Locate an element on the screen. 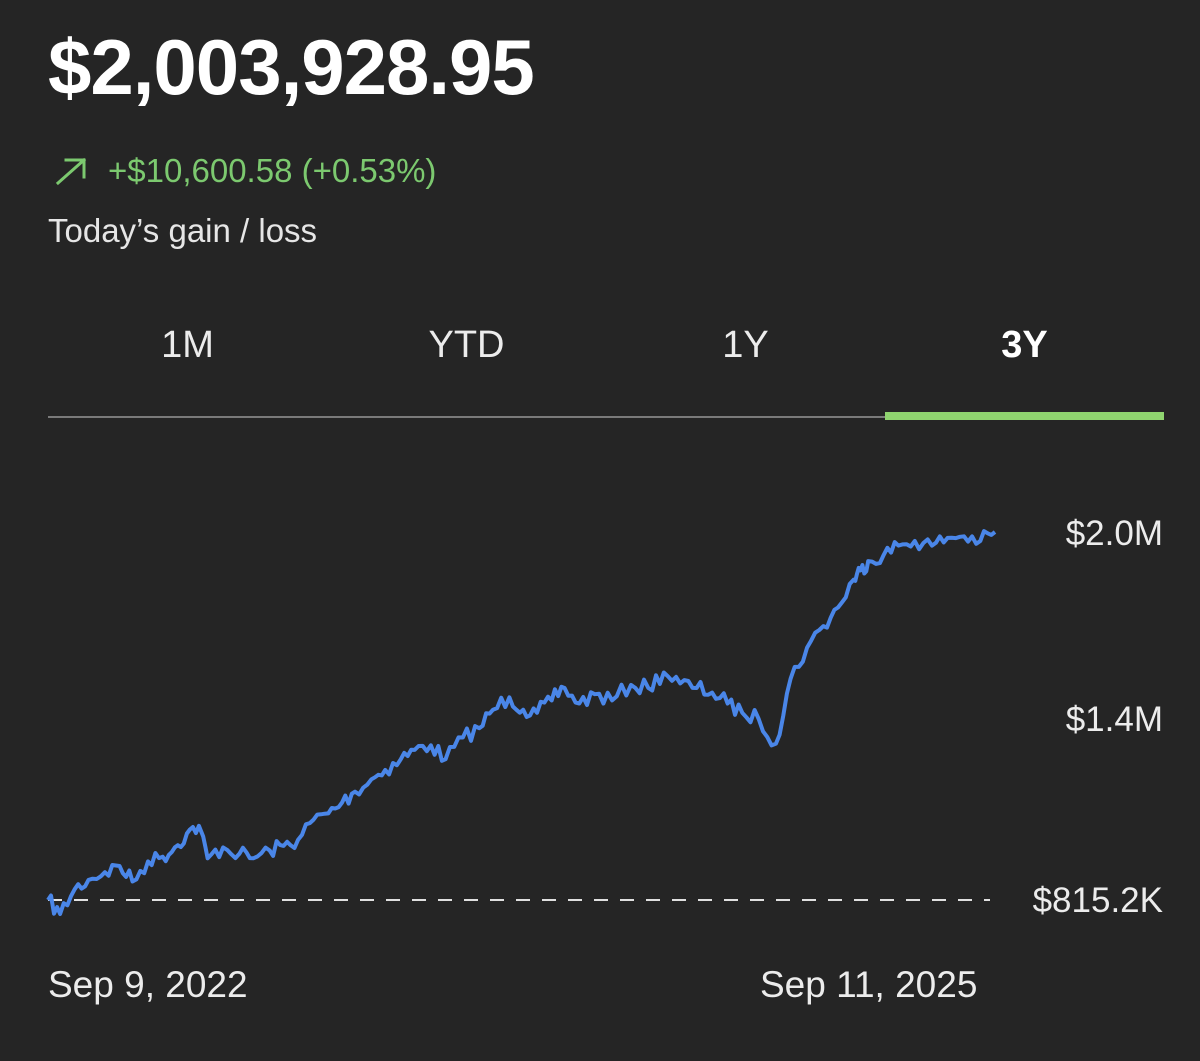 The width and height of the screenshot is (1200, 1061). today-change-value: +$10,600.58 (+0.53%) is located at coordinates (272, 170).